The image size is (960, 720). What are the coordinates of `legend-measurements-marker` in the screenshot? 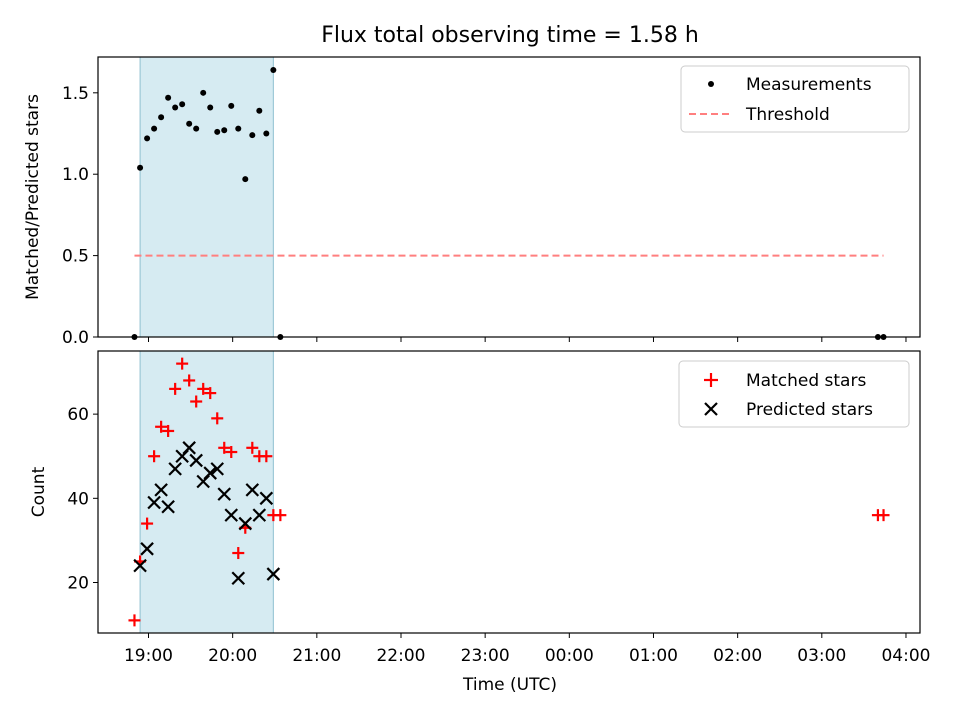 It's located at (711, 84).